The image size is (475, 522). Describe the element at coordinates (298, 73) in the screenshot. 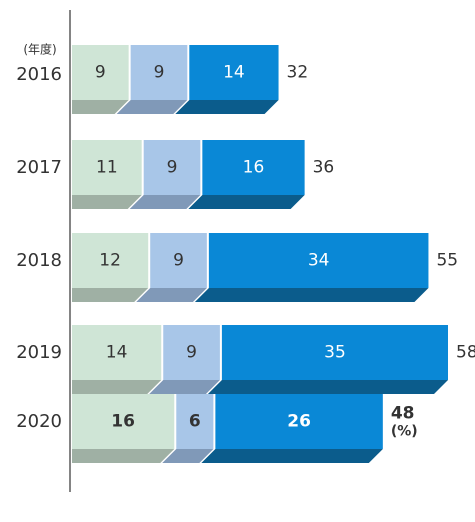

I see `total-label: 32` at that location.